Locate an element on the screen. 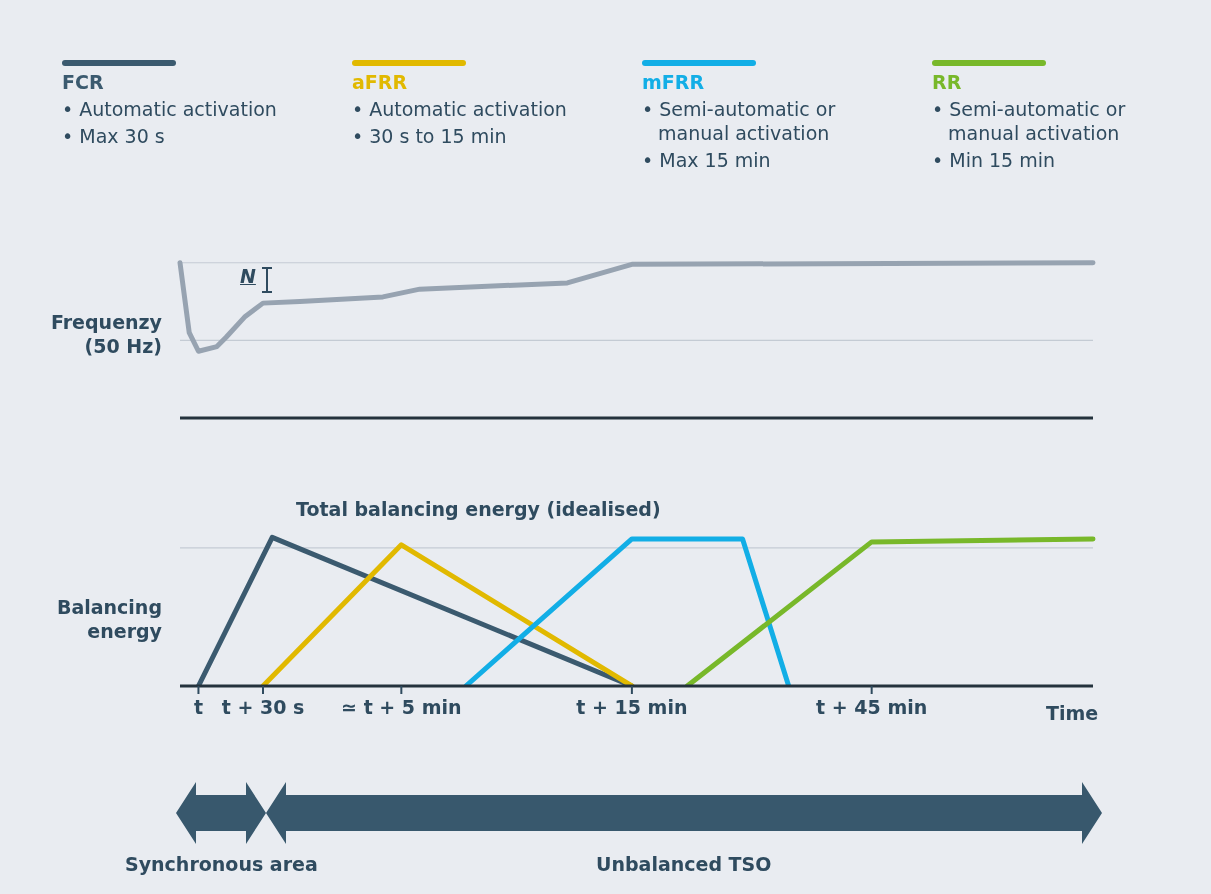 Image resolution: width=1211 pixels, height=894 pixels. chart-title: Total balancing energy (idealised) is located at coordinates (478, 509).